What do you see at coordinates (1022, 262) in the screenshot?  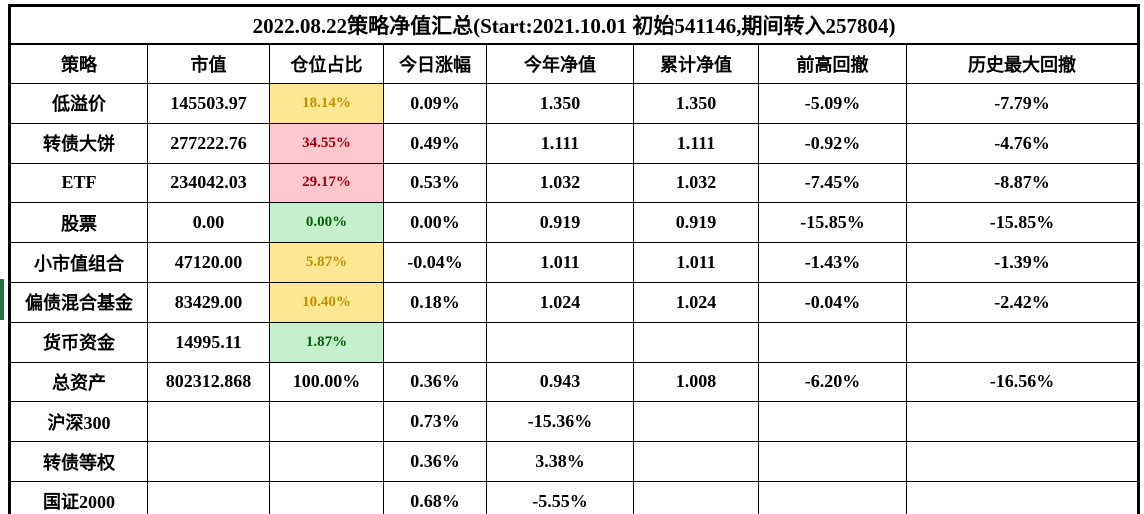 I see `cell-max-drawdown: -1.39%` at bounding box center [1022, 262].